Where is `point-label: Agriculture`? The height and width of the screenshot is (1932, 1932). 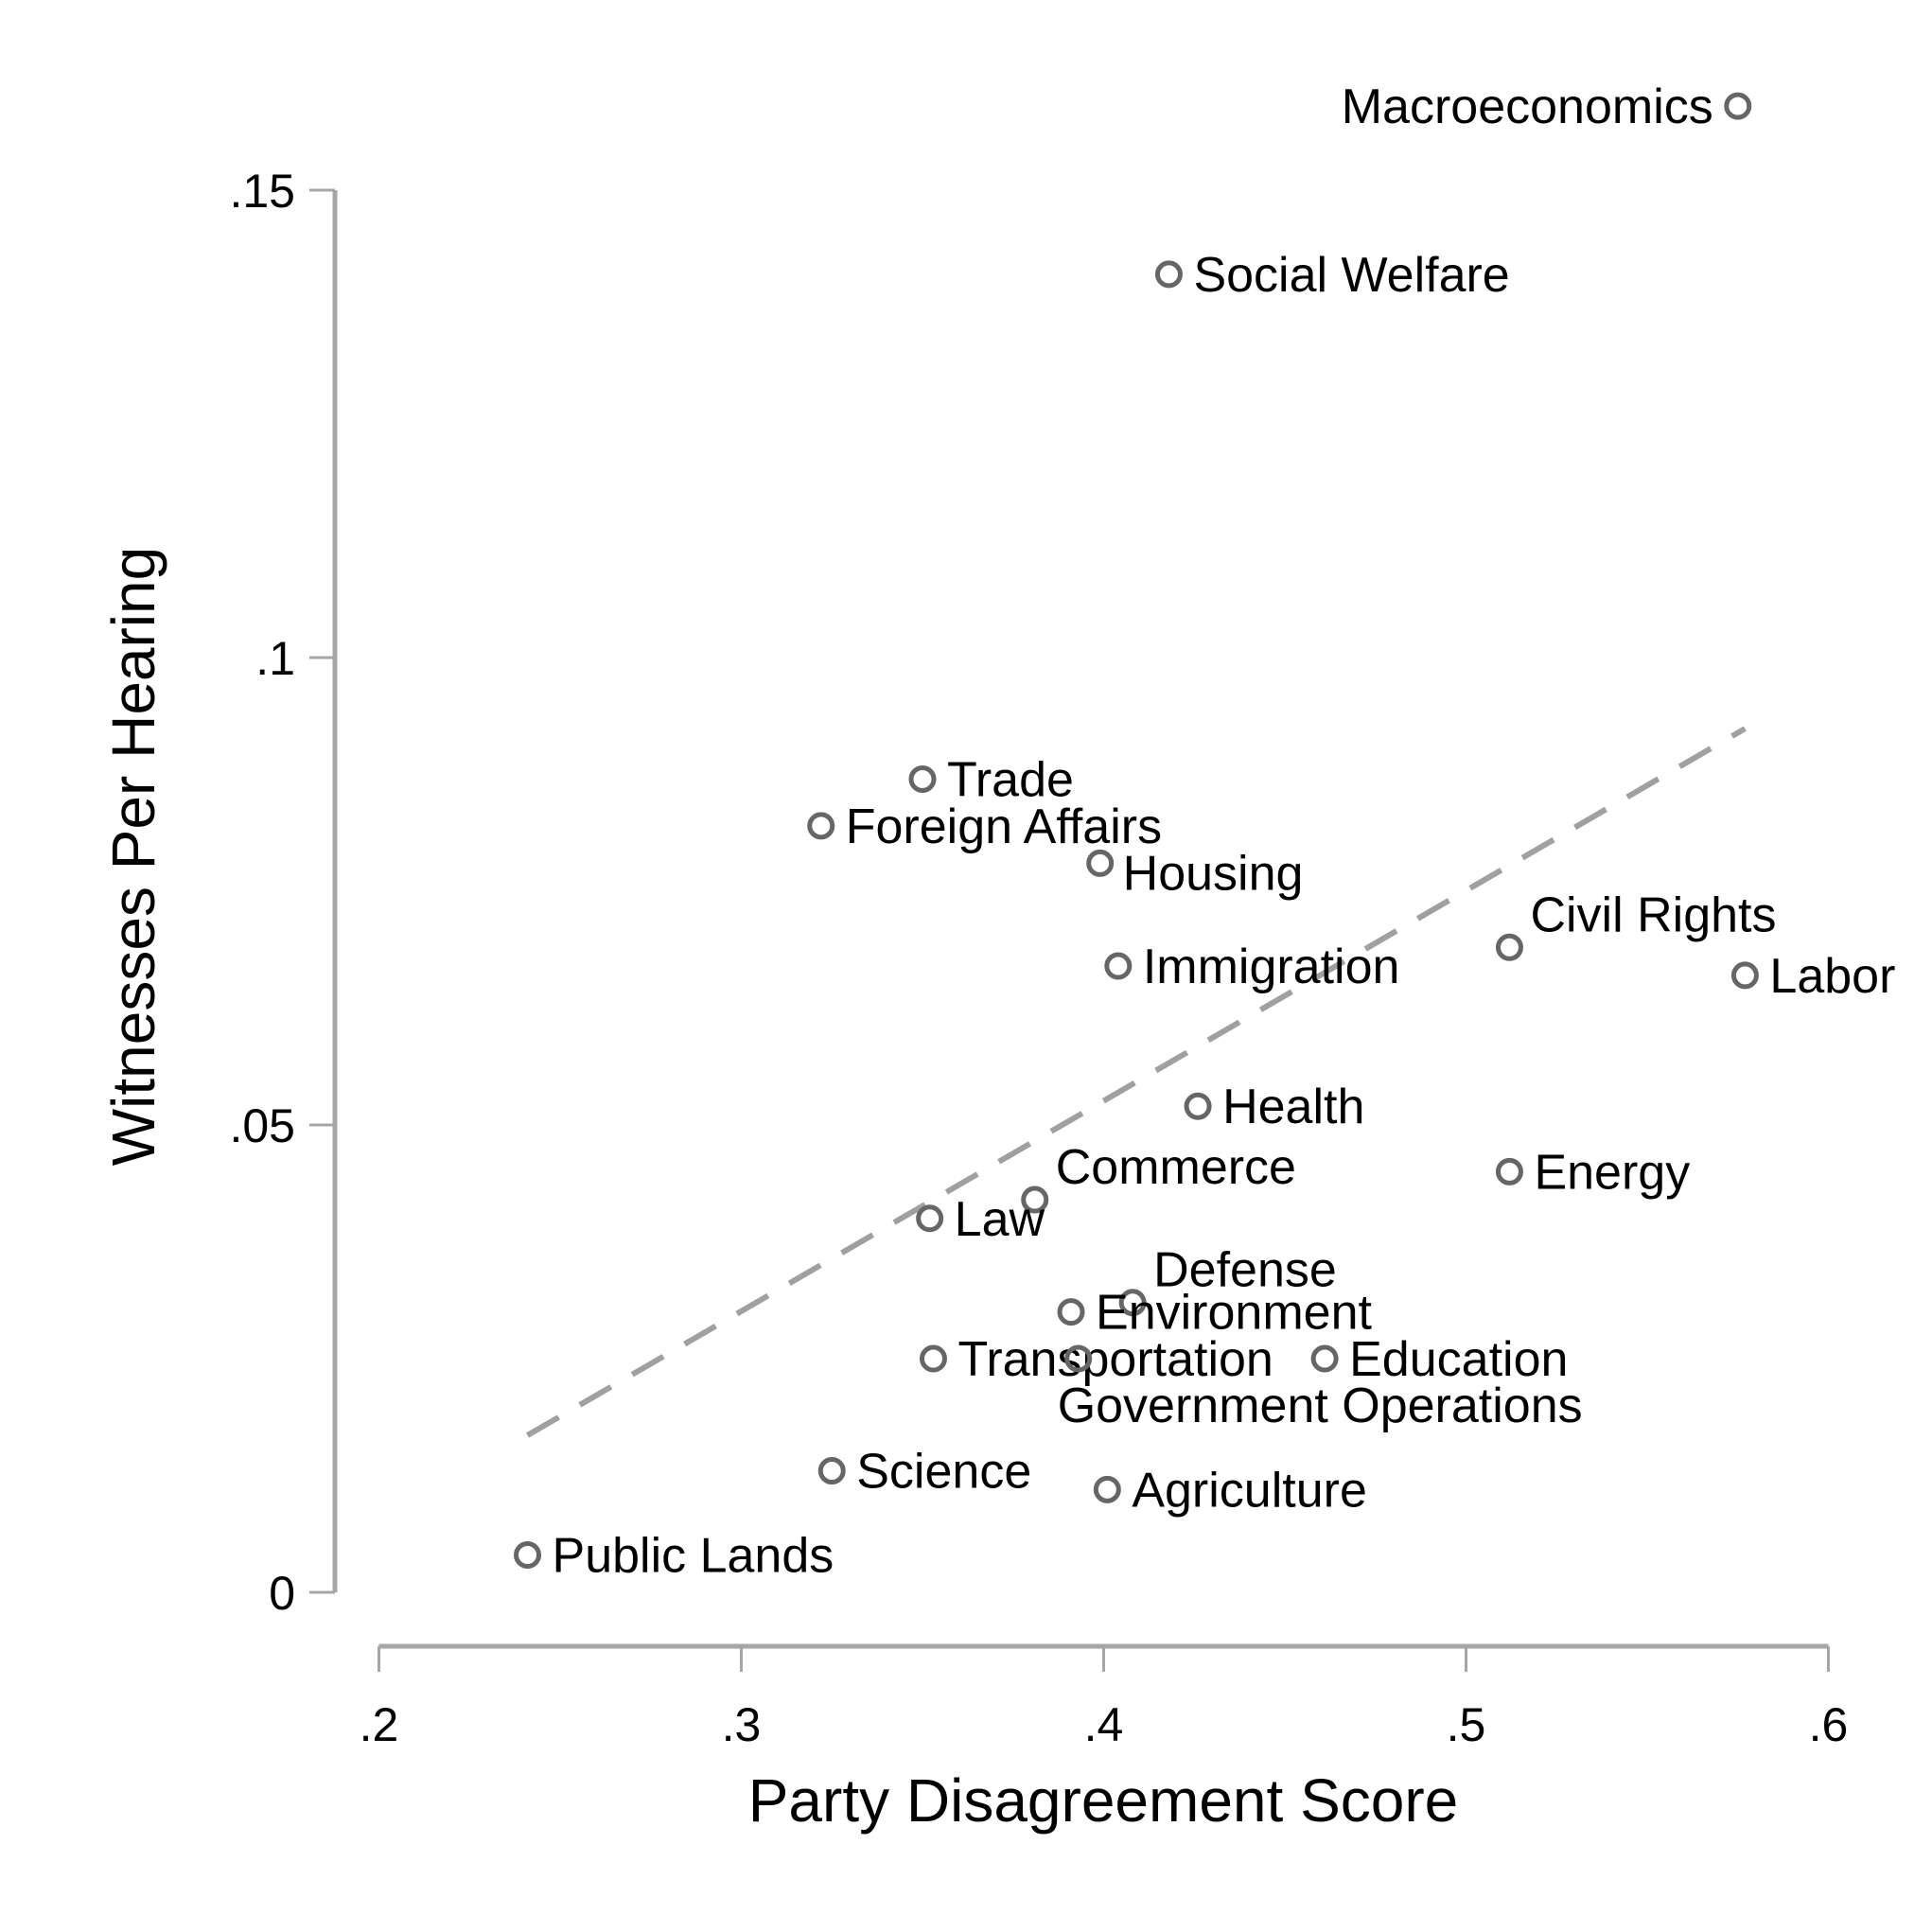
point-label: Agriculture is located at coordinates (1249, 1490).